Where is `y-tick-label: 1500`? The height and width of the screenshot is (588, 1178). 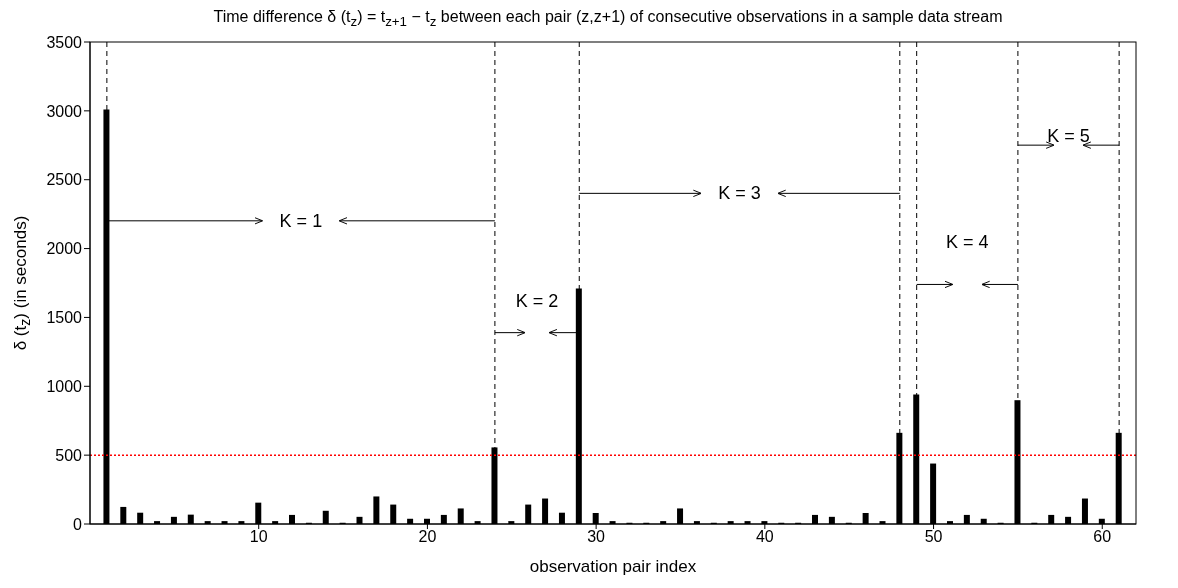
y-tick-label: 1500 is located at coordinates (64, 318).